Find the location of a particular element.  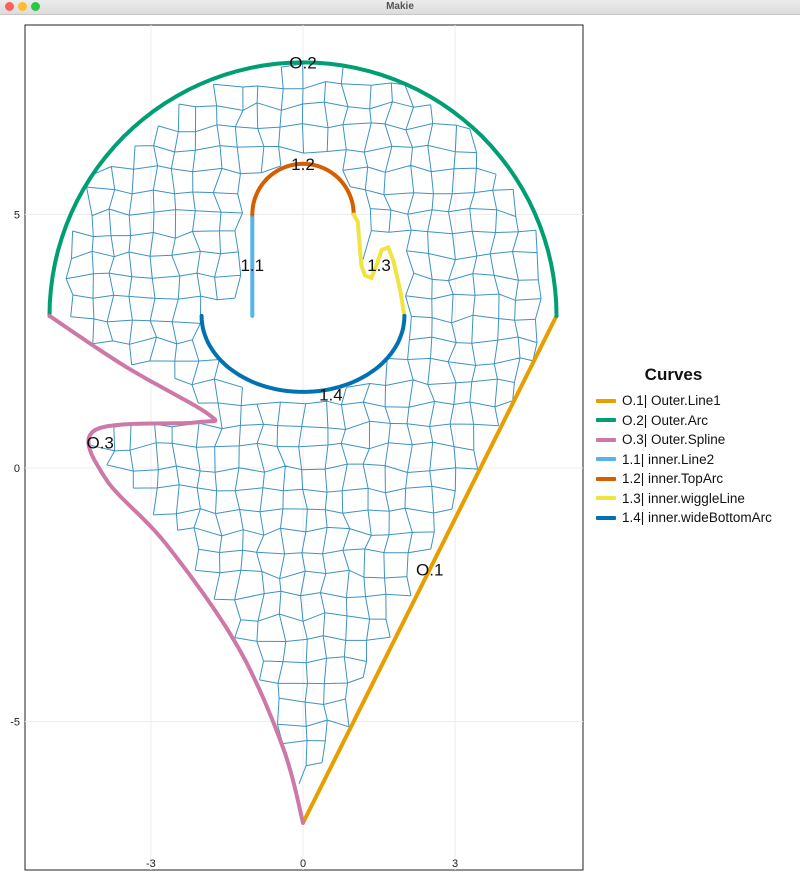

x-tick-label: 0 is located at coordinates (303, 864).